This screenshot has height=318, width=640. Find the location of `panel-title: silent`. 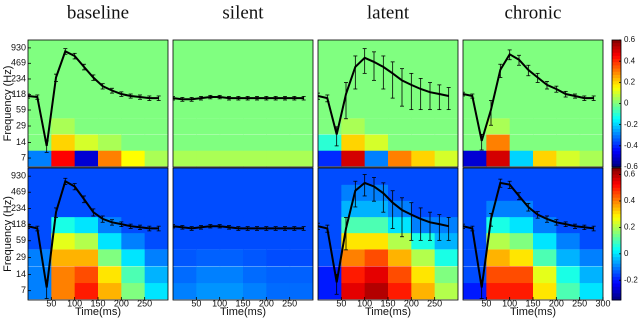

panel-title: silent is located at coordinates (243, 12).